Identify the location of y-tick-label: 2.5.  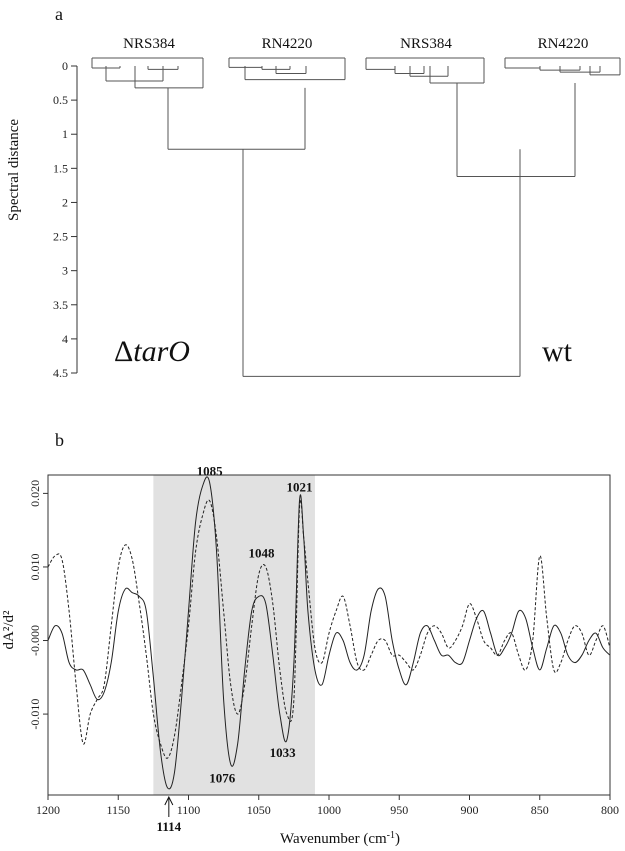
(60, 237).